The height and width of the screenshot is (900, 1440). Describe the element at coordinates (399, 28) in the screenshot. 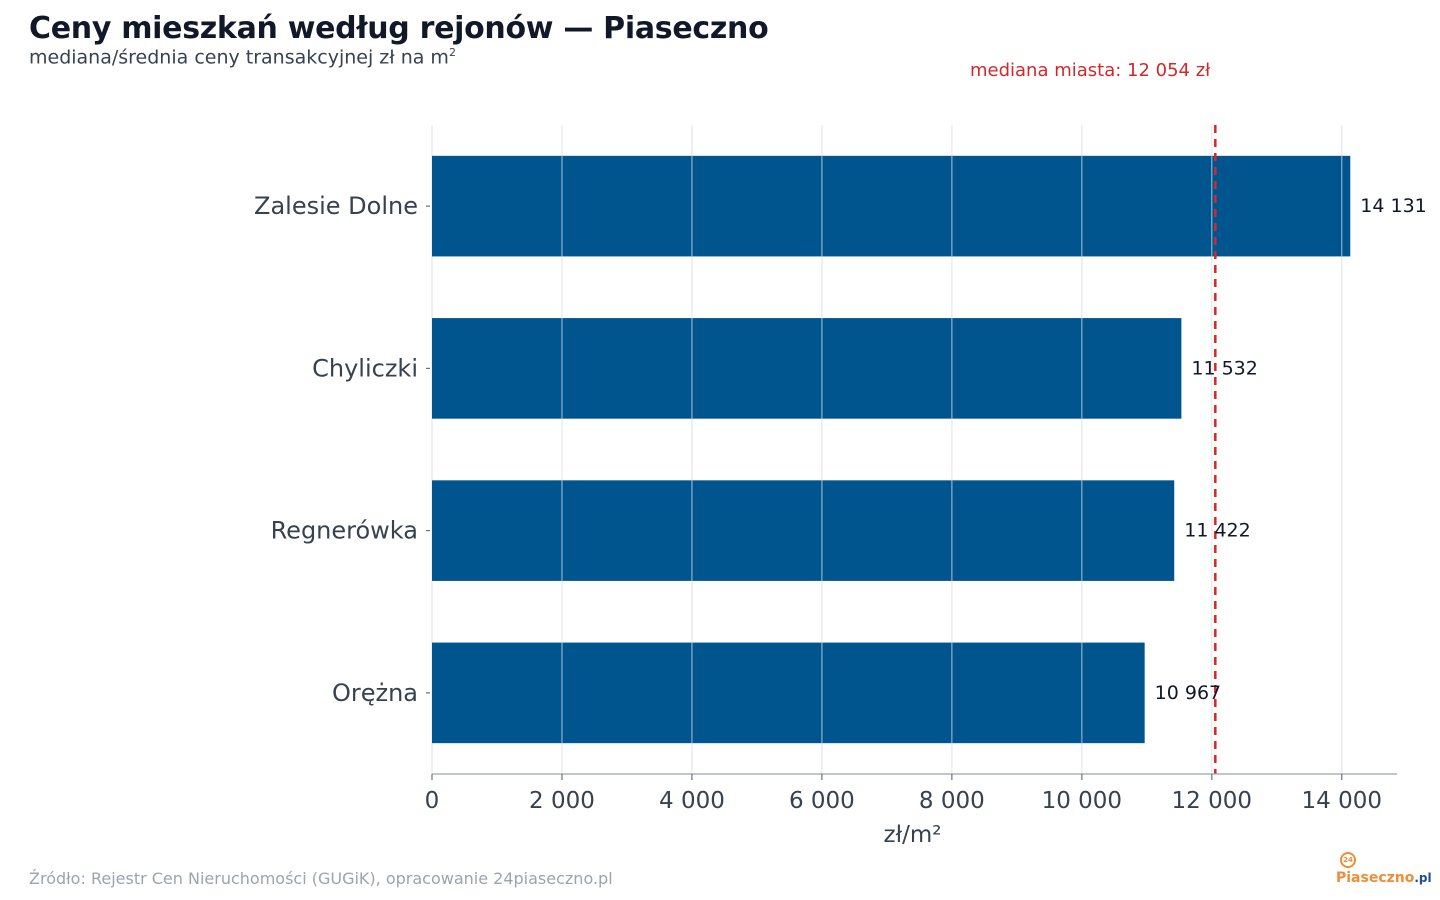

I see `chart-title: Ceny mieszkań według rejonów — Piaseczno` at that location.